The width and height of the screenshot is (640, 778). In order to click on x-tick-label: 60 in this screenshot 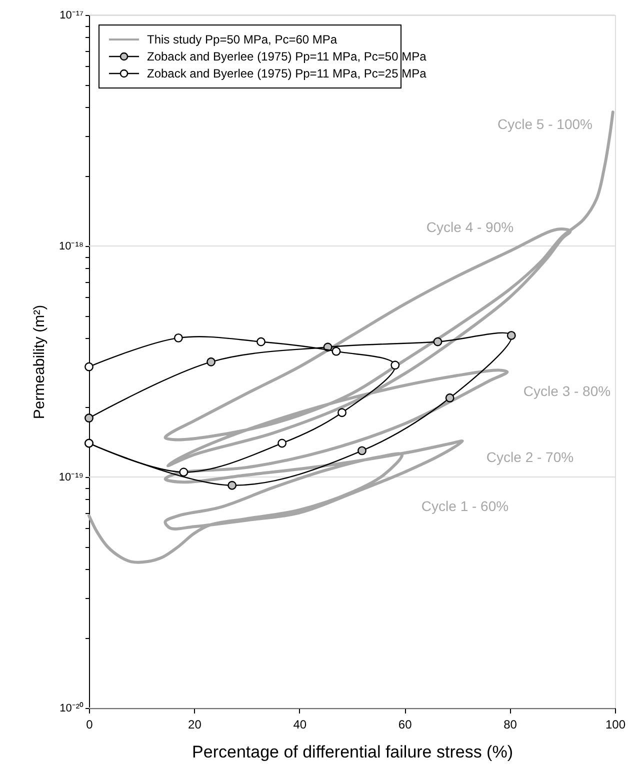, I will do `click(405, 725)`.